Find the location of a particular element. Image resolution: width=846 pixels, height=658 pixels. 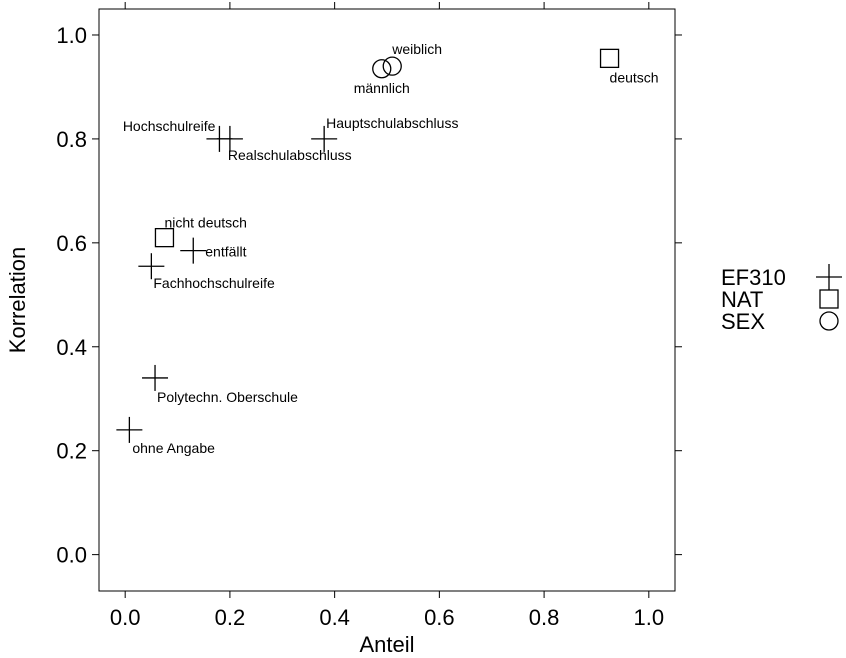

x-axis-title: Anteil is located at coordinates (386, 644).